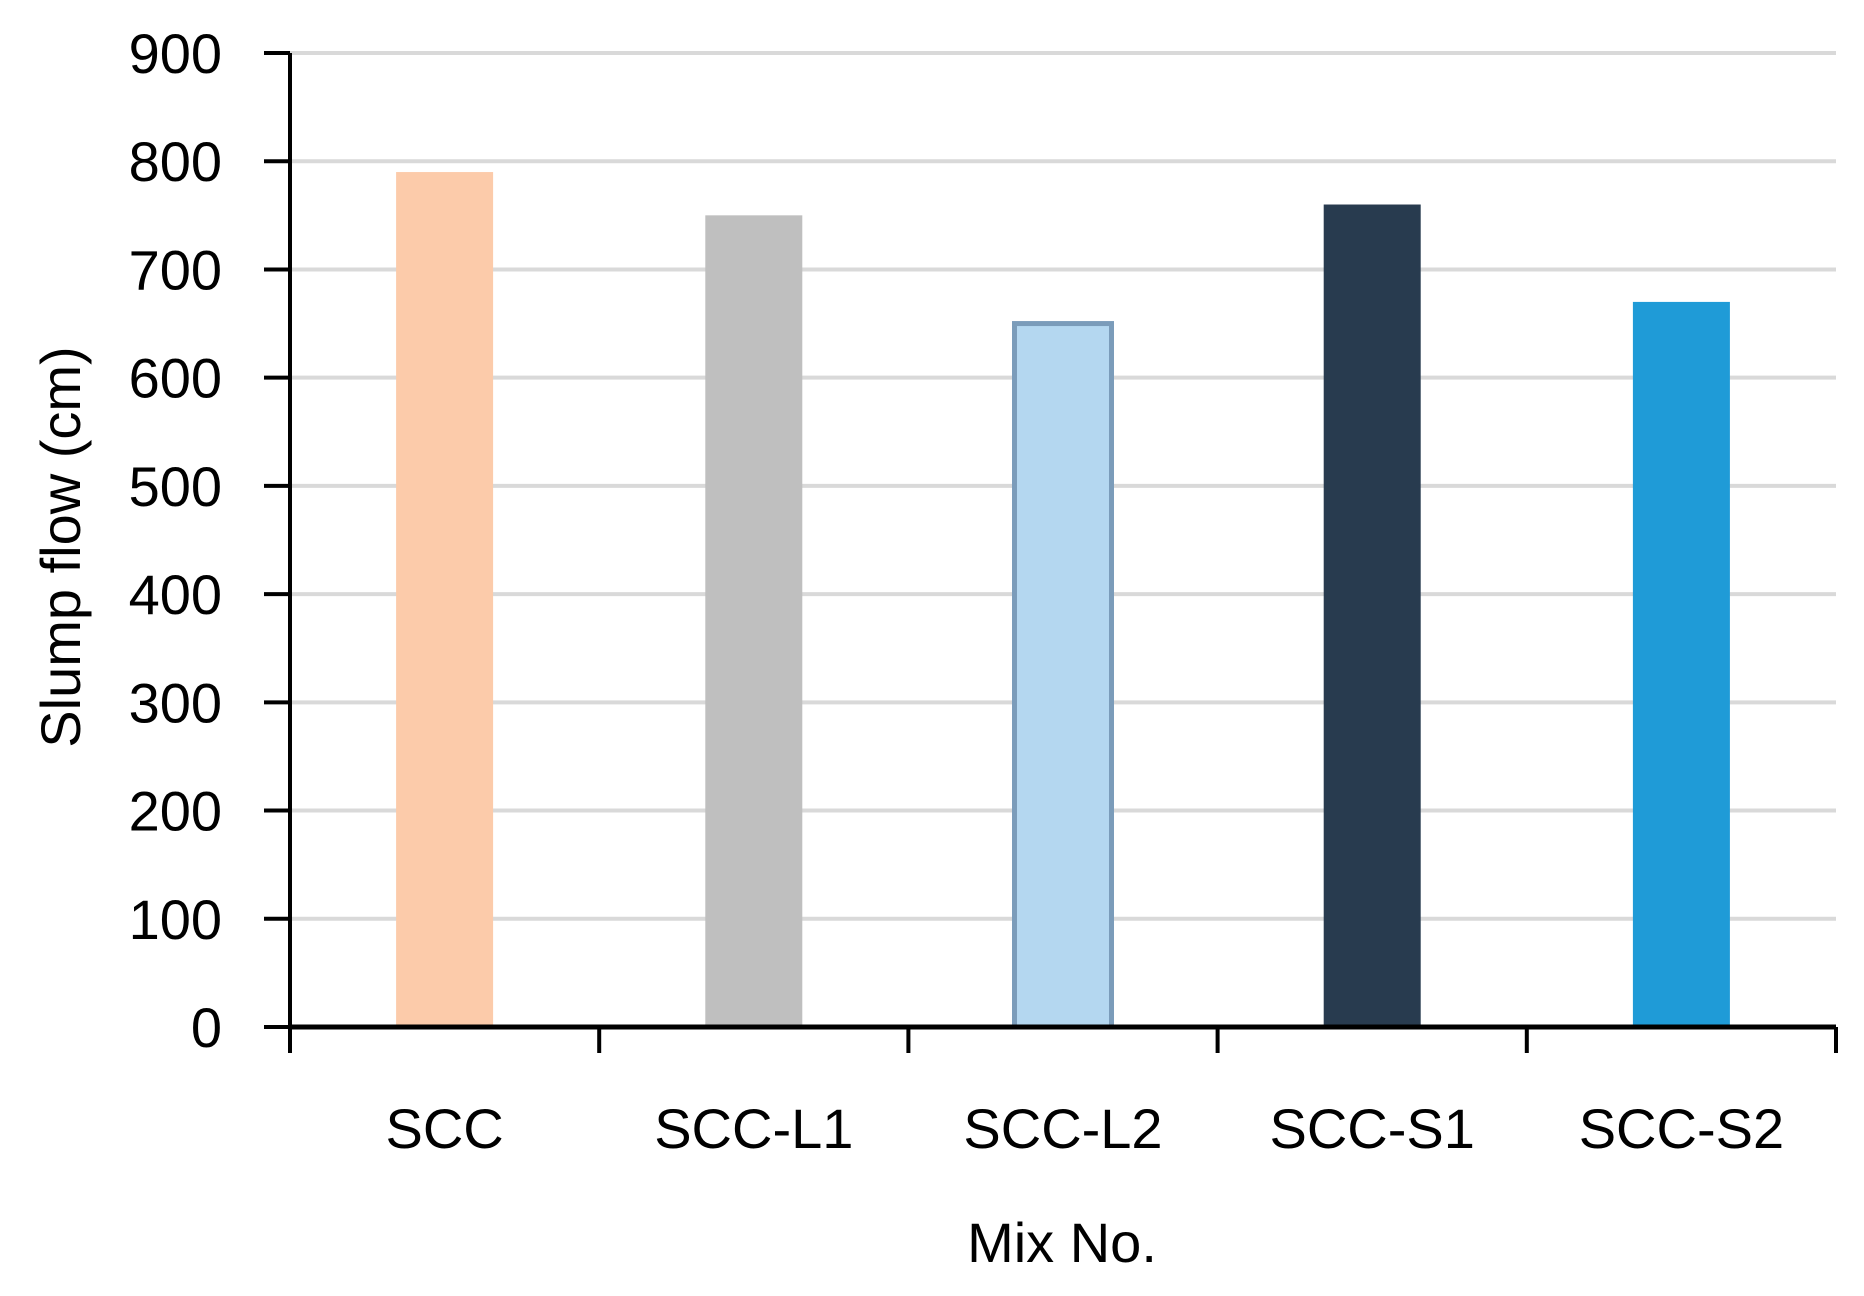 This screenshot has width=1864, height=1296. Describe the element at coordinates (175, 702) in the screenshot. I see `y-tick-label: 300` at that location.